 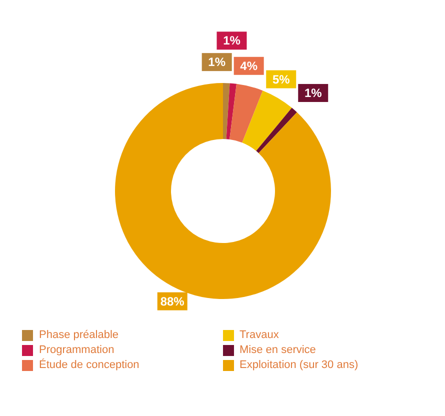 What do you see at coordinates (278, 350) in the screenshot?
I see `legend-label: Mise en service` at bounding box center [278, 350].